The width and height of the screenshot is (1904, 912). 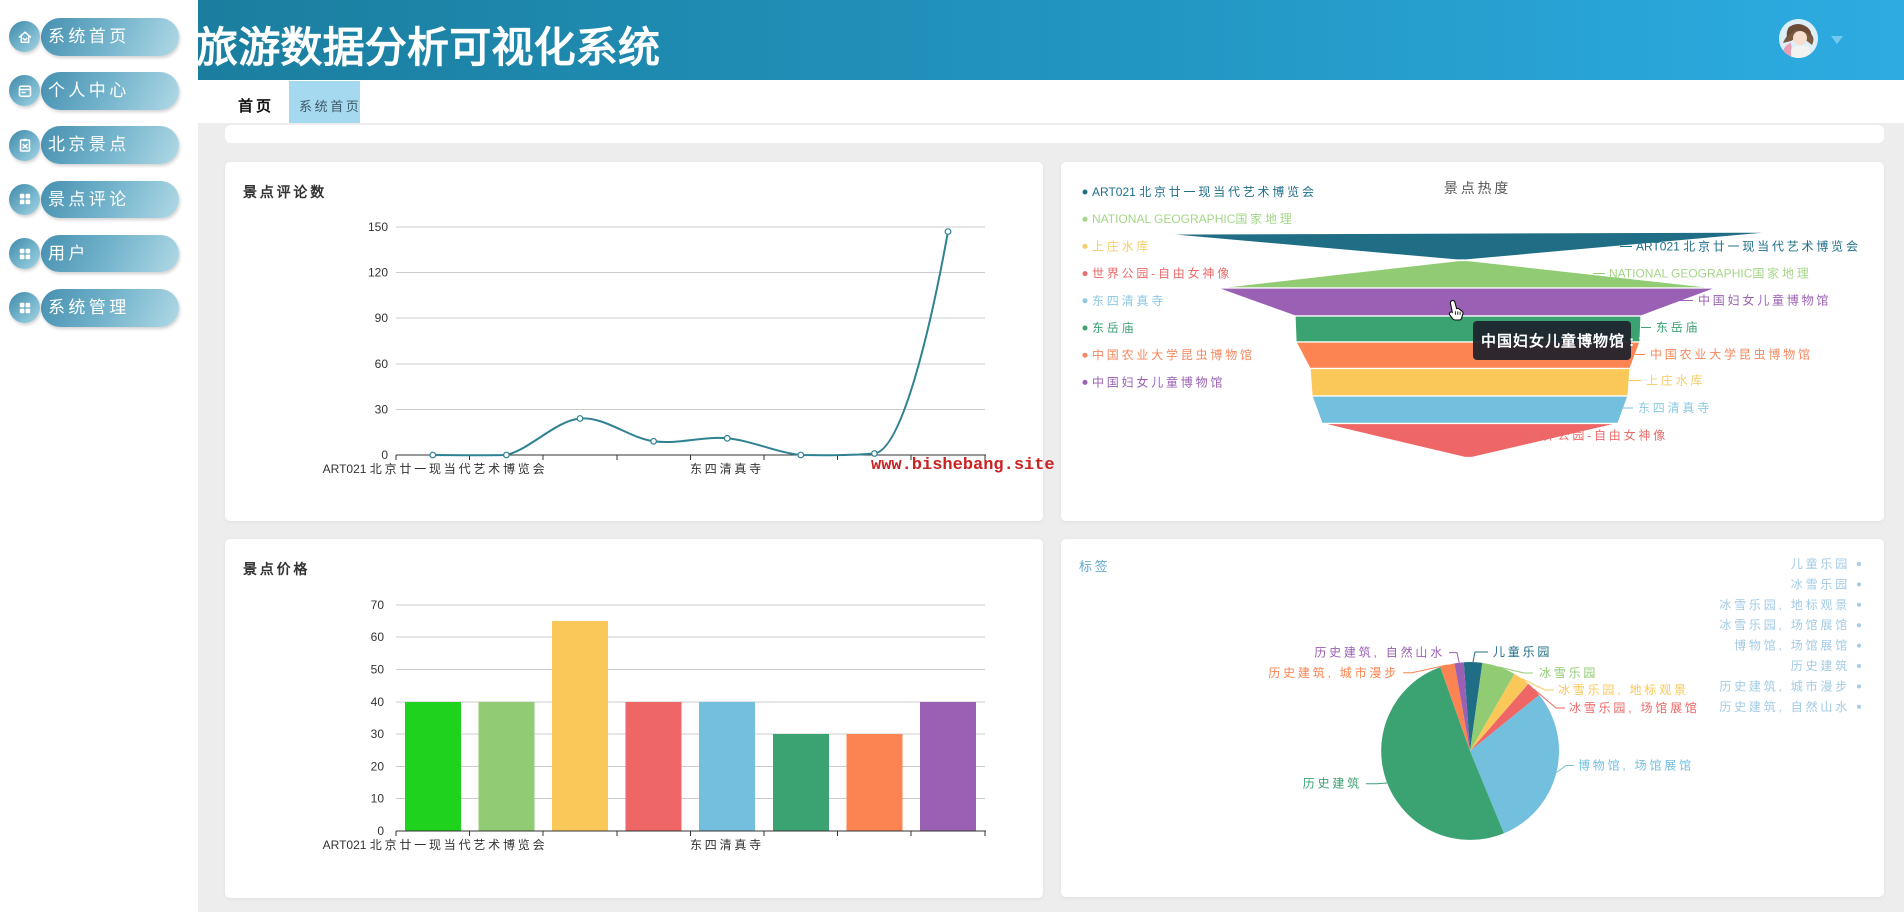 What do you see at coordinates (1570, 341) in the screenshot?
I see `svg-text: 中国妇女儿童博物馆 : 3.5` at bounding box center [1570, 341].